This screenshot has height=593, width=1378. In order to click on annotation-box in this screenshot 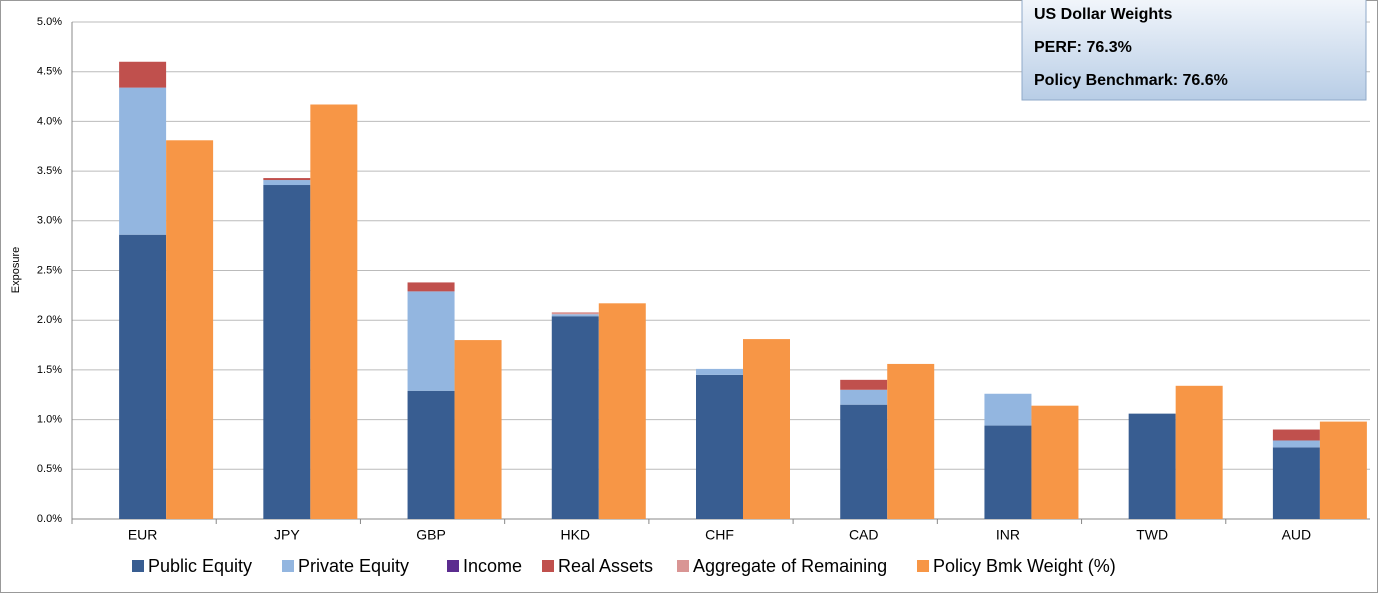, I will do `click(1194, 50)`.